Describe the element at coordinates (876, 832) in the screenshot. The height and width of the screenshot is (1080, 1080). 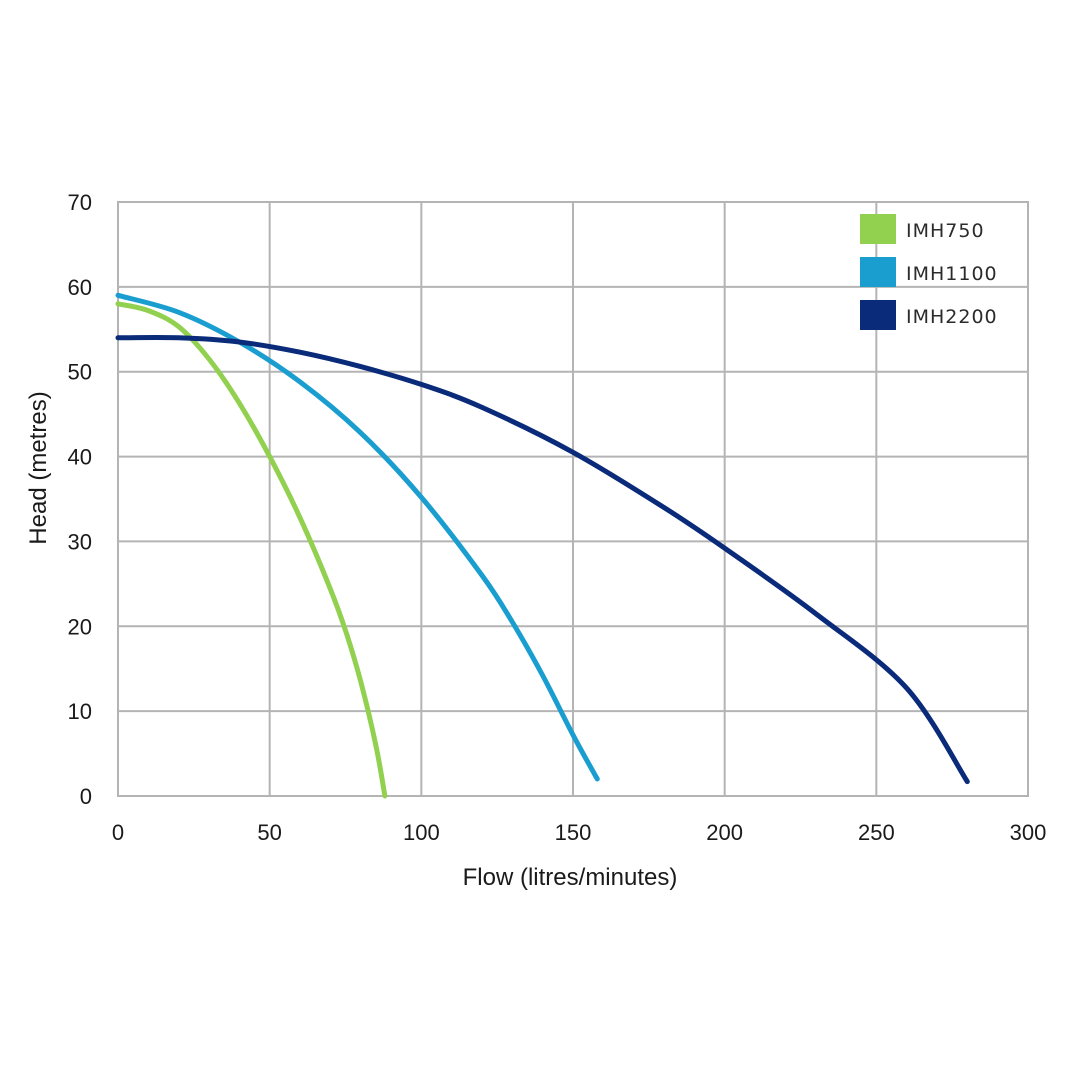
I see `x-tick-label: 250` at that location.